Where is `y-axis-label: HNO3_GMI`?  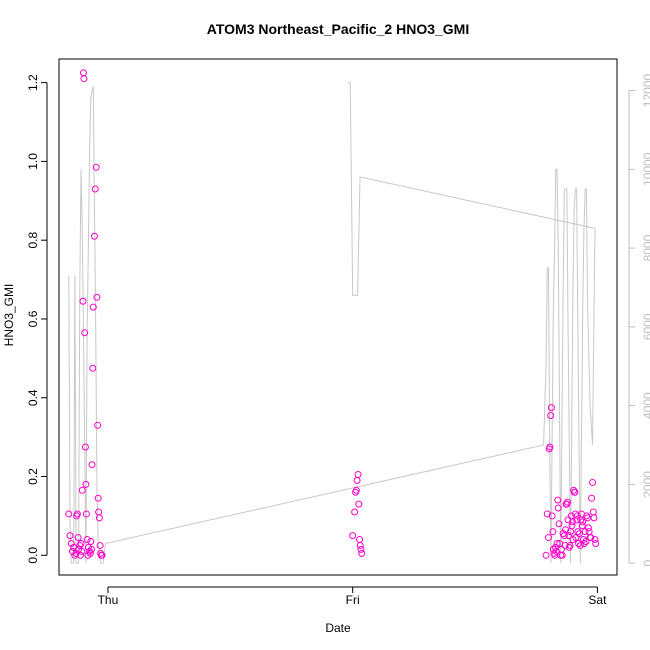 y-axis-label: HNO3_GMI is located at coordinates (9, 315).